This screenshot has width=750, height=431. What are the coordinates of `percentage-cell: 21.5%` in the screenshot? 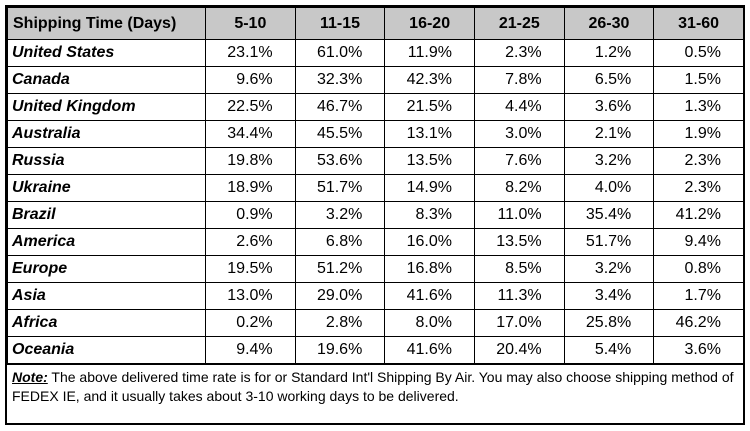 It's located at (429, 107).